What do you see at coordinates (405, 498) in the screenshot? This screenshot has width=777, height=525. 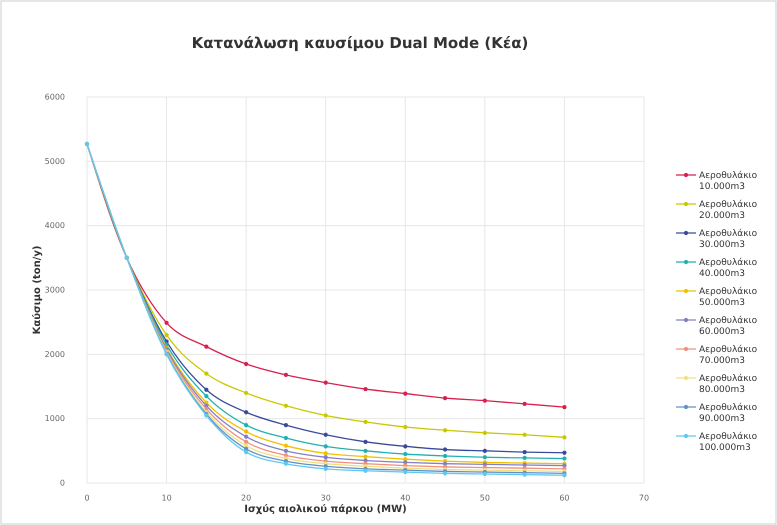 I see `x-tick-label: 40` at bounding box center [405, 498].